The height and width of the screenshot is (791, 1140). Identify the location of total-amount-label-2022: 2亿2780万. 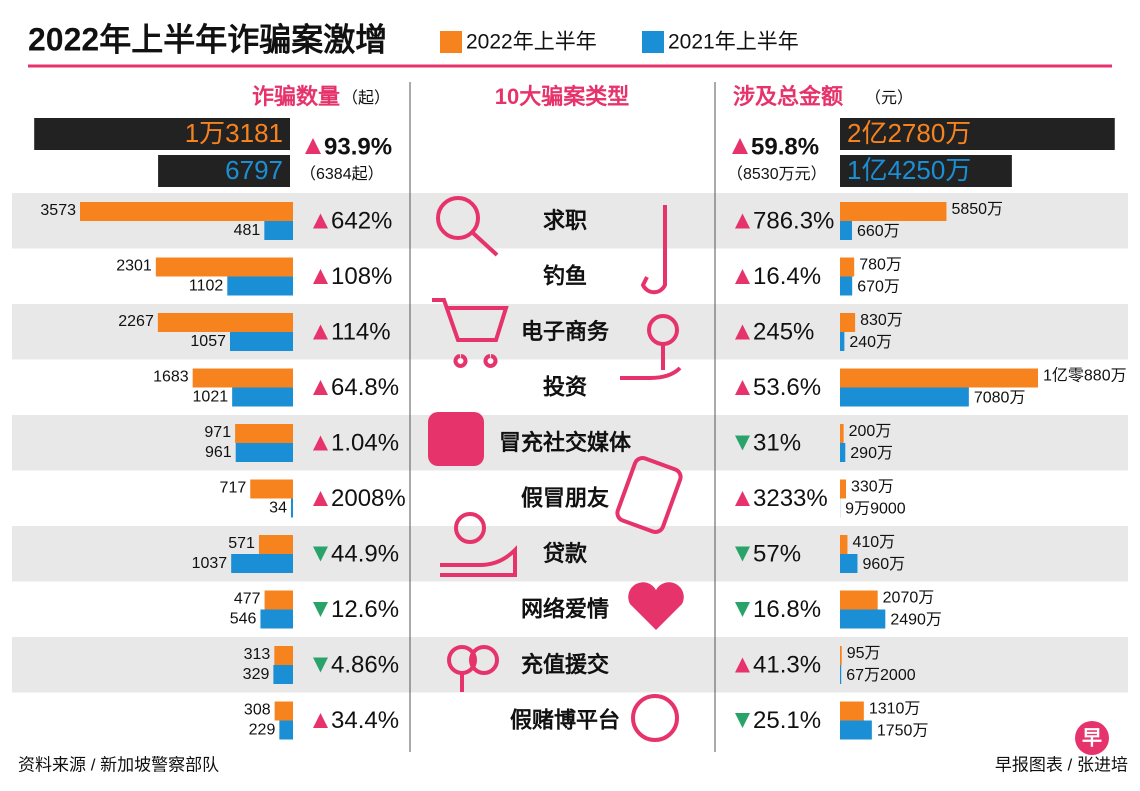
(909, 133).